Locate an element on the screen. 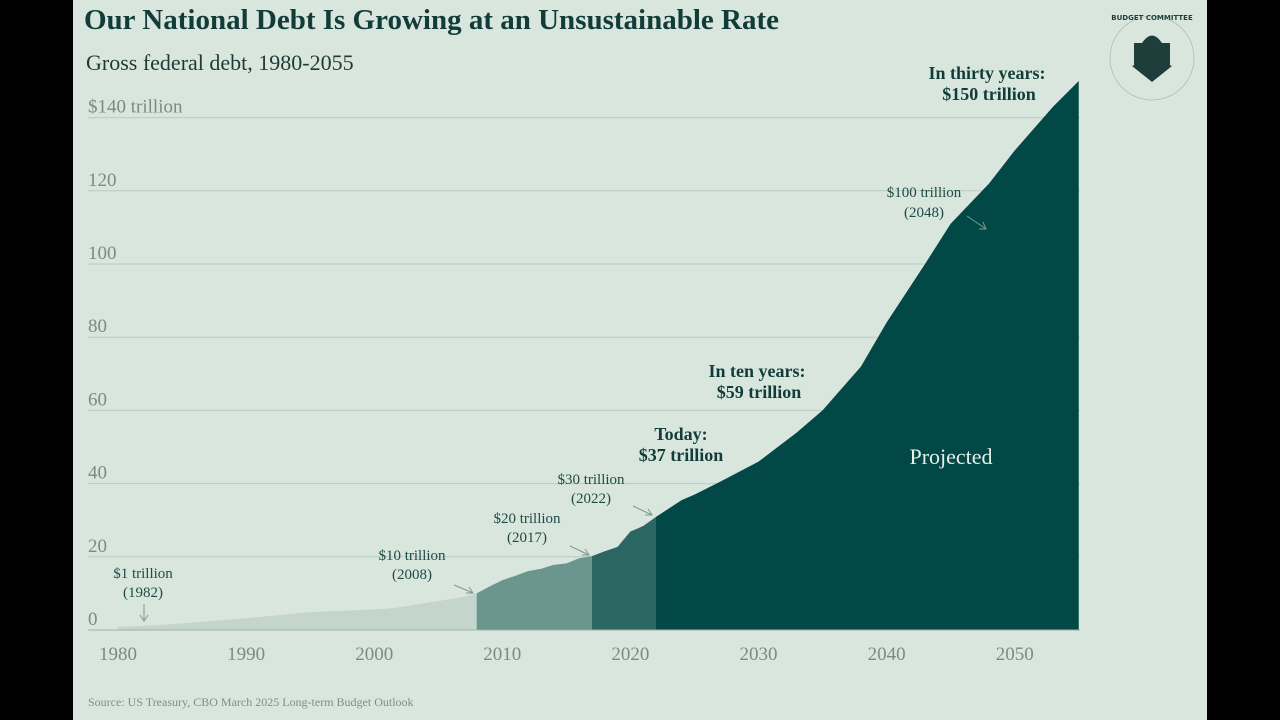 This screenshot has width=1280, height=720. x-tick-label: 1990 is located at coordinates (246, 654).